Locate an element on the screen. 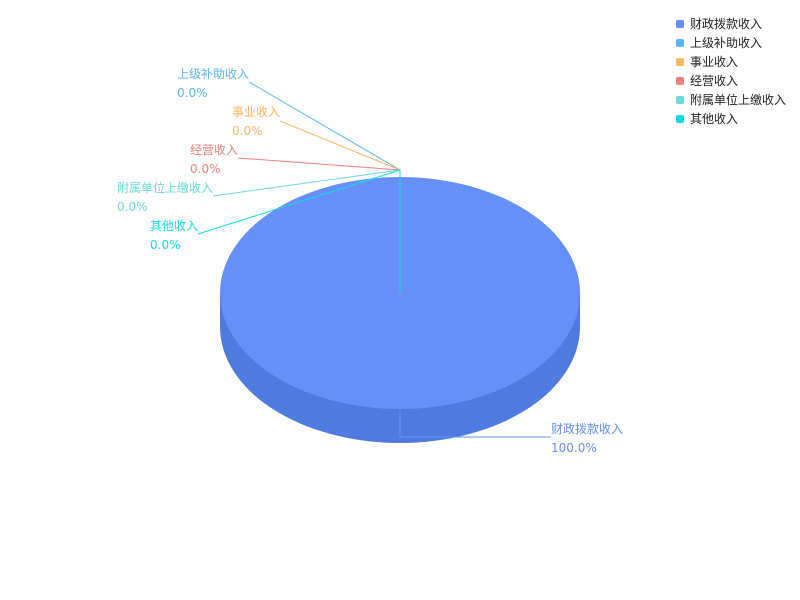 This screenshot has width=800, height=600. label-percent-4: 0.0% is located at coordinates (132, 207).